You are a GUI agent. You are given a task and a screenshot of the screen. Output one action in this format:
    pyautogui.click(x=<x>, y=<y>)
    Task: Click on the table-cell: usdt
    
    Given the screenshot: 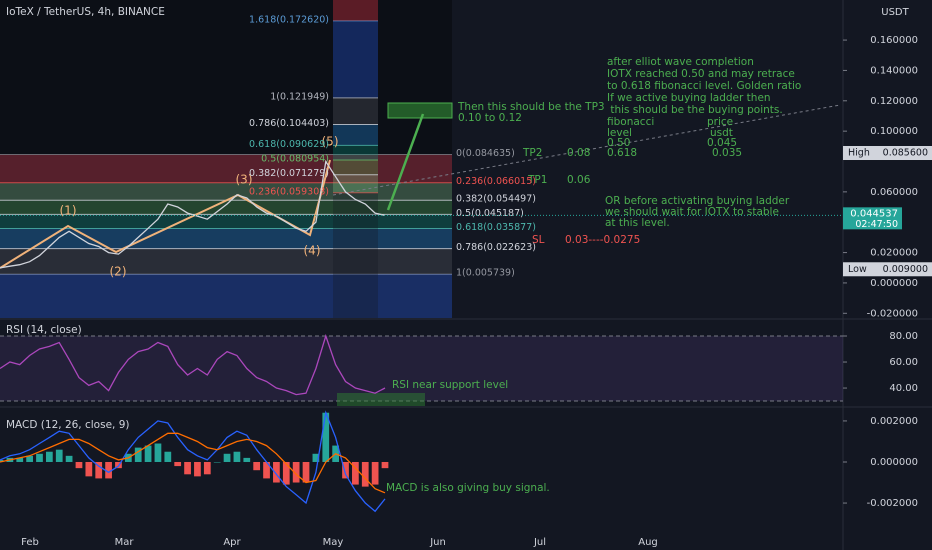 What is the action you would take?
    pyautogui.click(x=721, y=133)
    